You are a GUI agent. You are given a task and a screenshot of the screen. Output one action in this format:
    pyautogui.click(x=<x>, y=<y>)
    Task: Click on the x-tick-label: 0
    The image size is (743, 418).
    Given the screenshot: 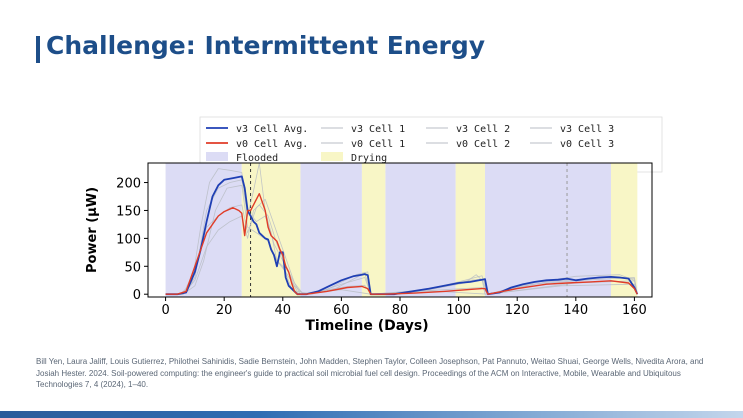 What is the action you would take?
    pyautogui.click(x=165, y=310)
    